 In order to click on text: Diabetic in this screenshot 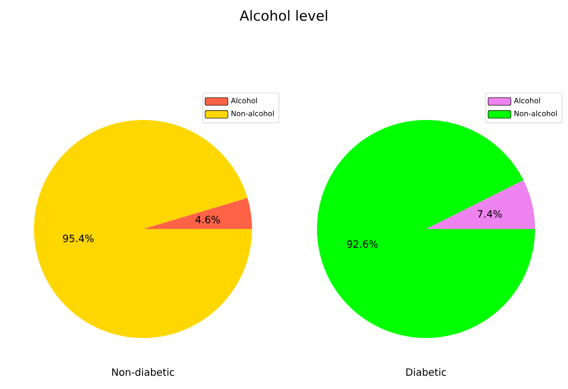, I will do `click(426, 372)`.